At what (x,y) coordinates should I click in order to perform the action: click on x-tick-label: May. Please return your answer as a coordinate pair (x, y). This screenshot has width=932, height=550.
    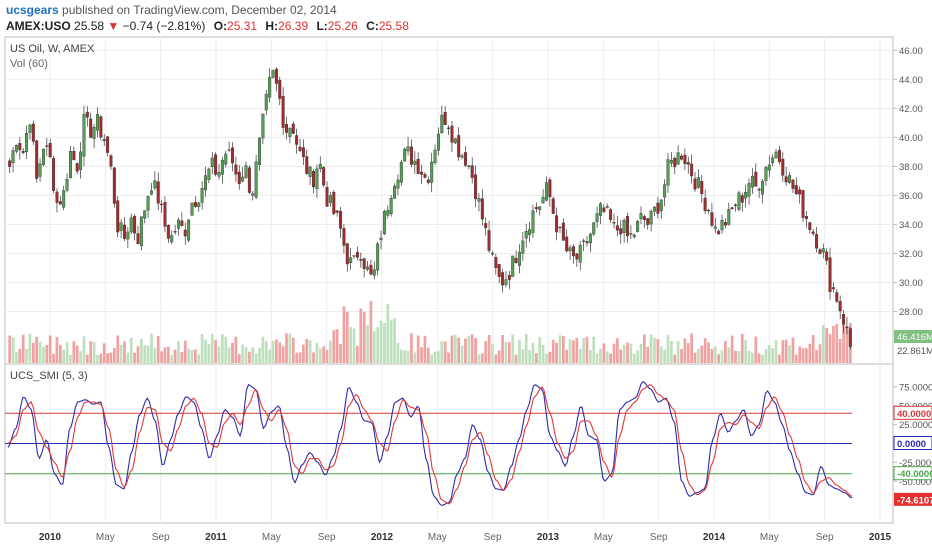
    Looking at the image, I should click on (271, 537).